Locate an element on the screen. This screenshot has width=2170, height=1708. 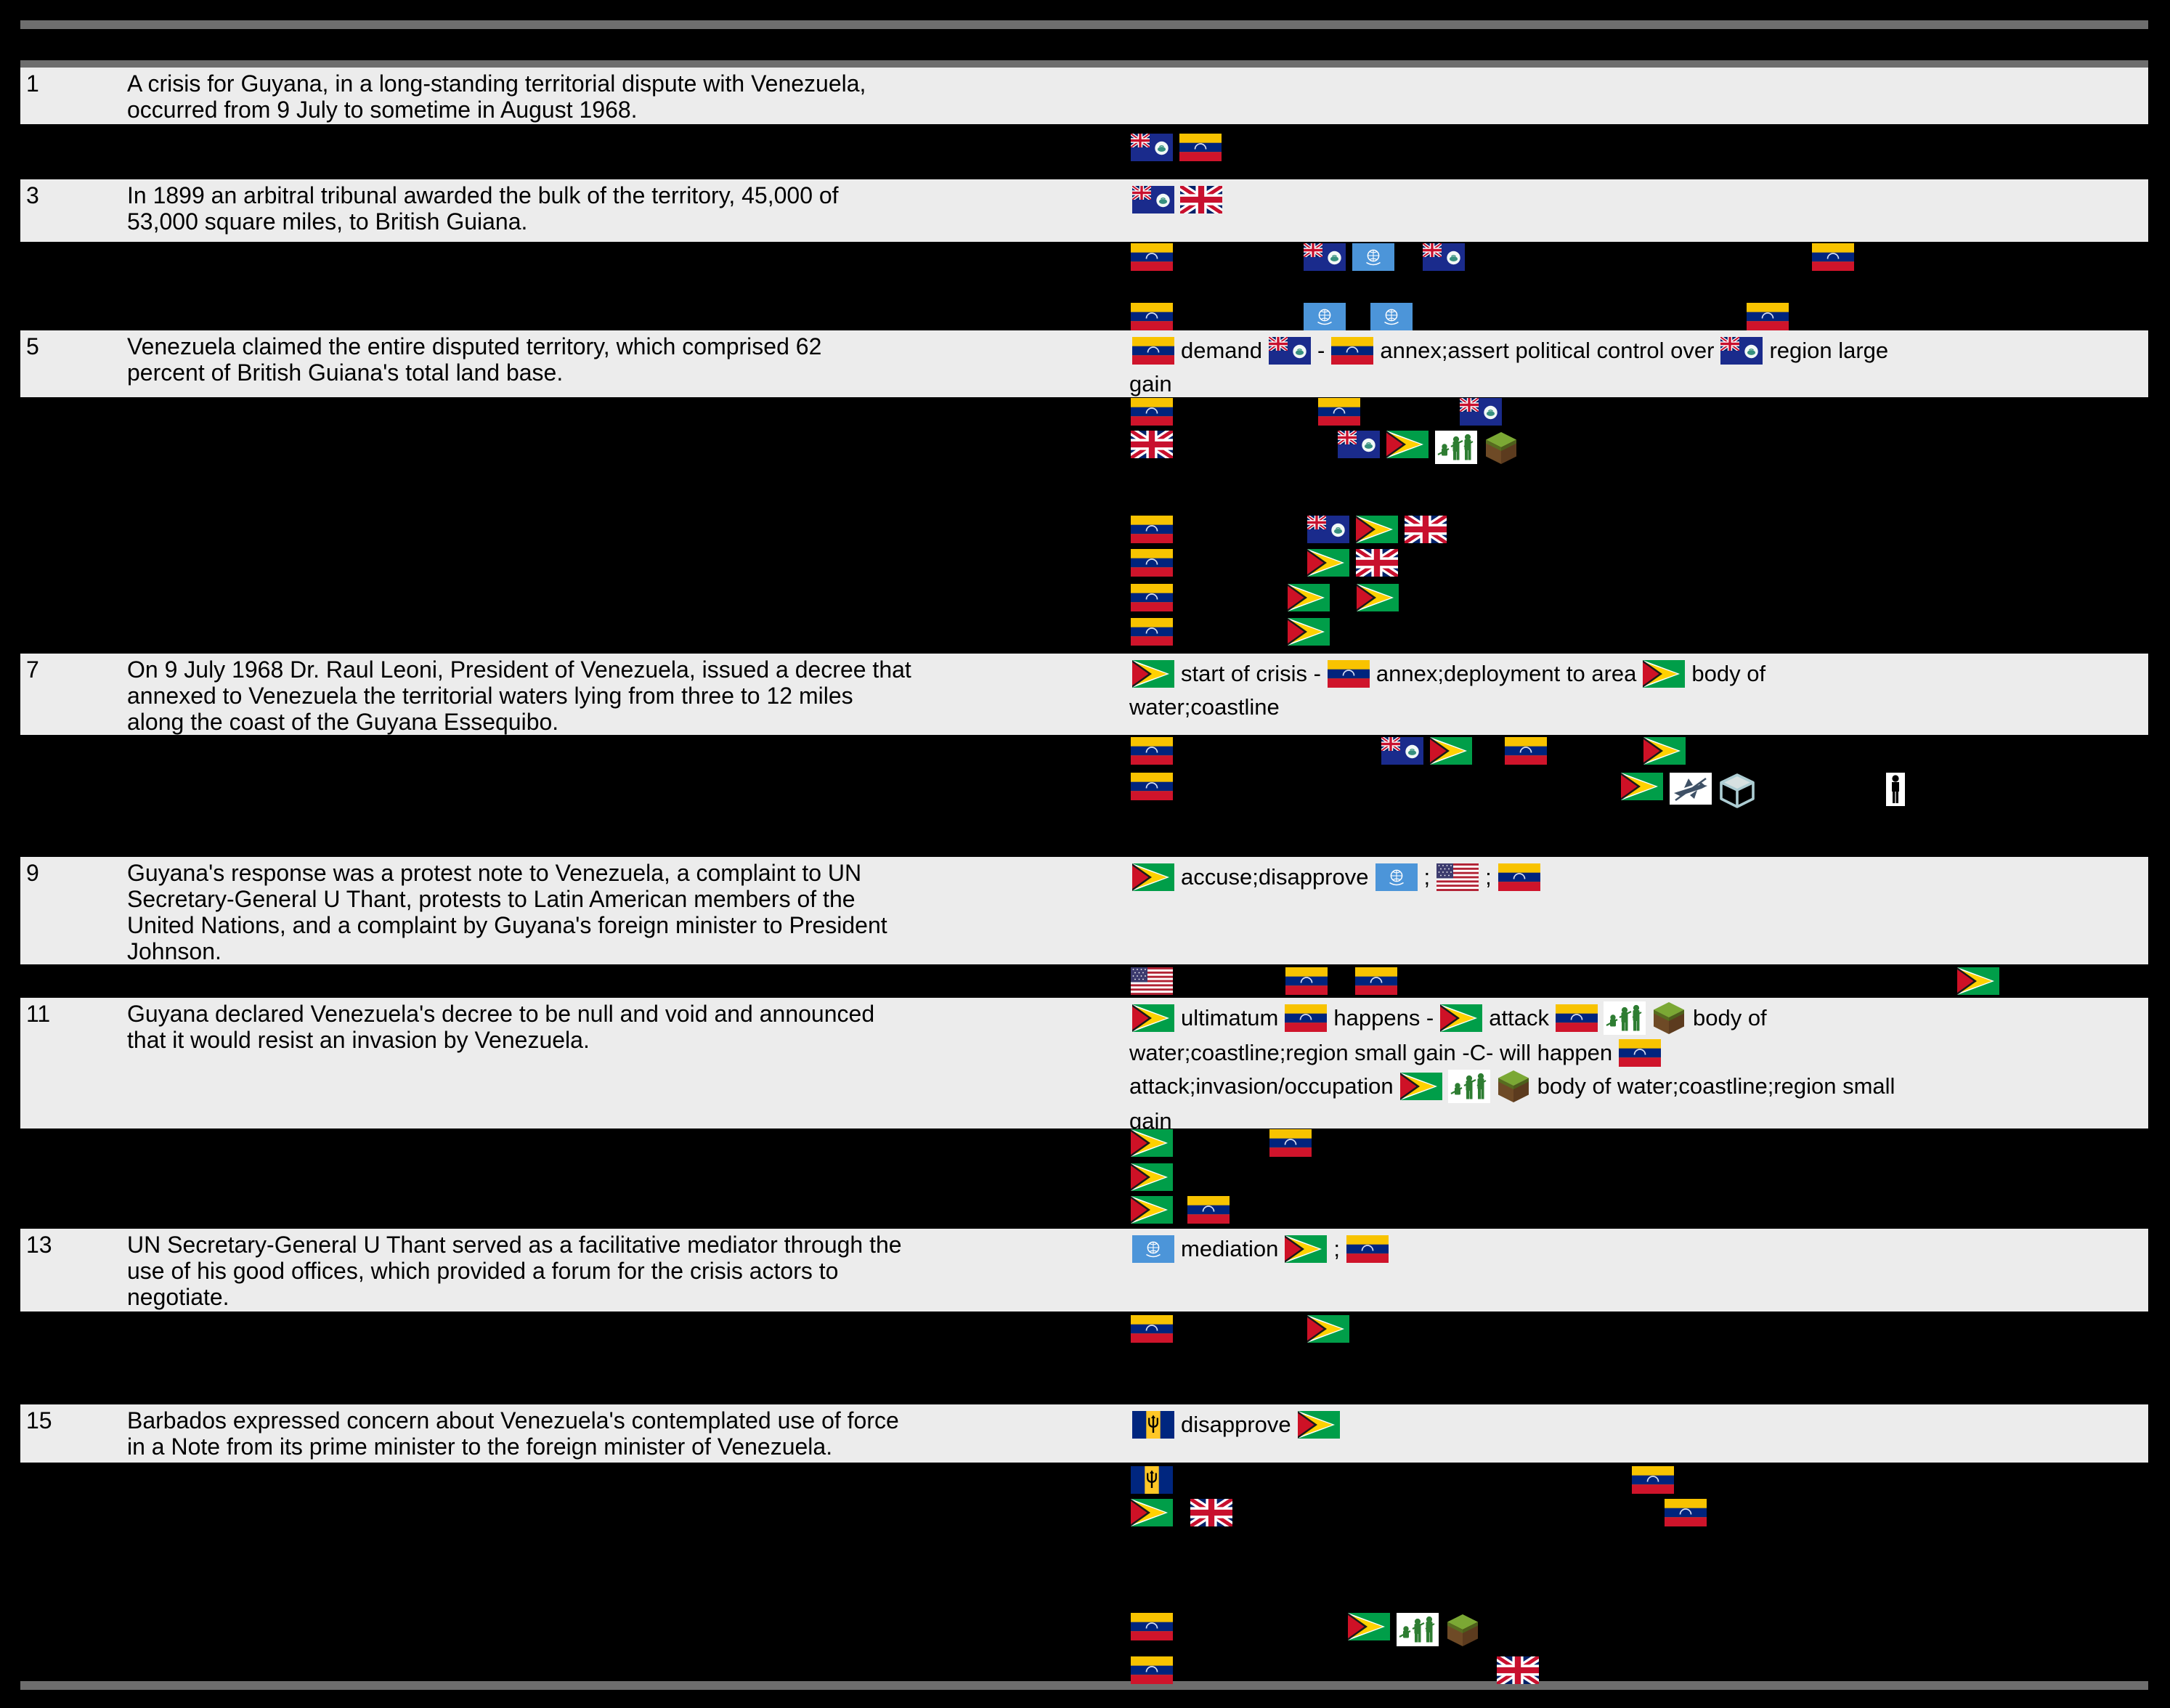
annotation-text: attack;invasion/occupation is located at coordinates (1261, 1086).